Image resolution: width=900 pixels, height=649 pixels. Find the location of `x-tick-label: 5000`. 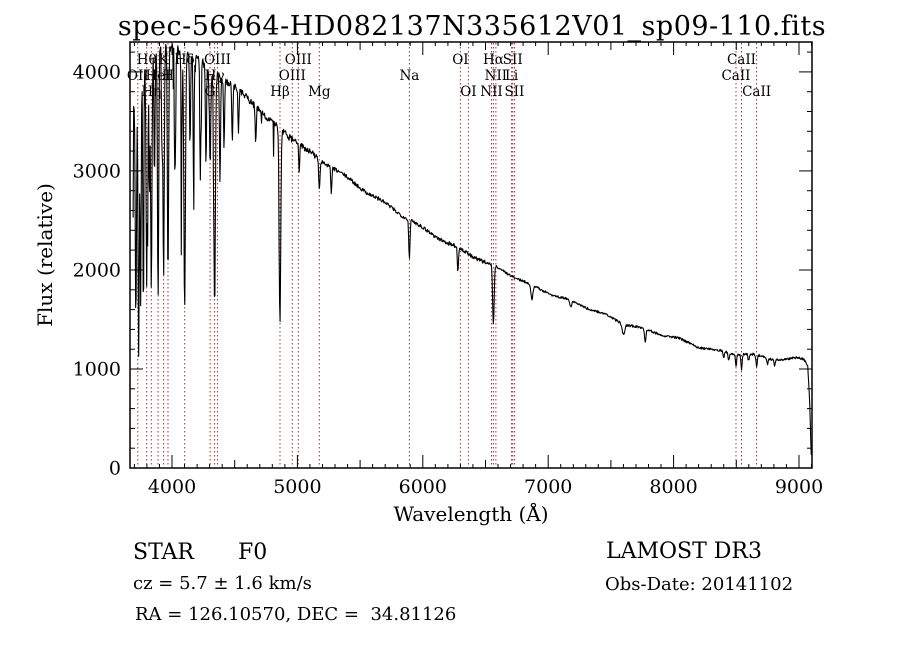

x-tick-label: 5000 is located at coordinates (297, 487).